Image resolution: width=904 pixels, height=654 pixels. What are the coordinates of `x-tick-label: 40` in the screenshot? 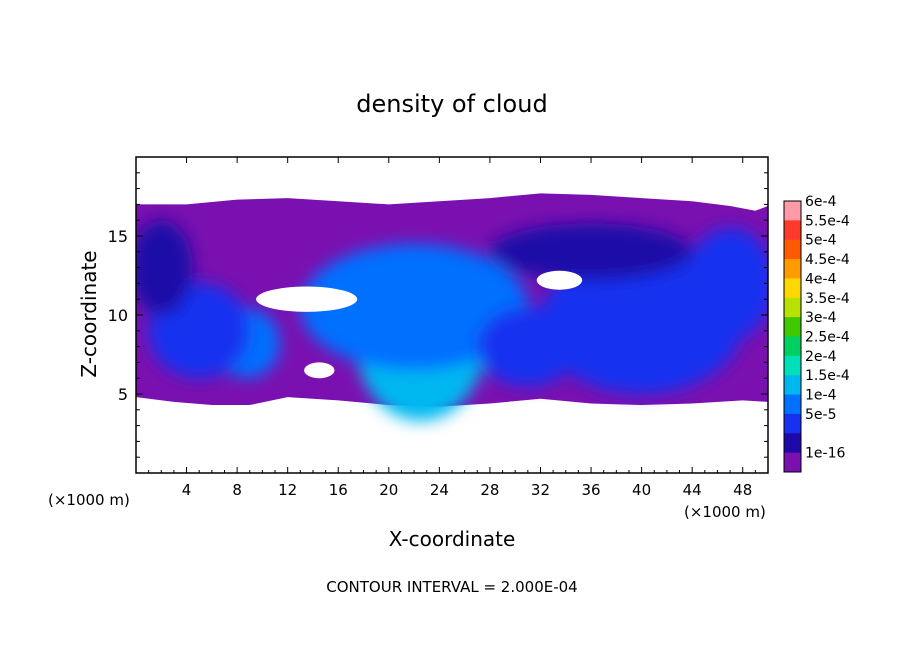 It's located at (641, 490).